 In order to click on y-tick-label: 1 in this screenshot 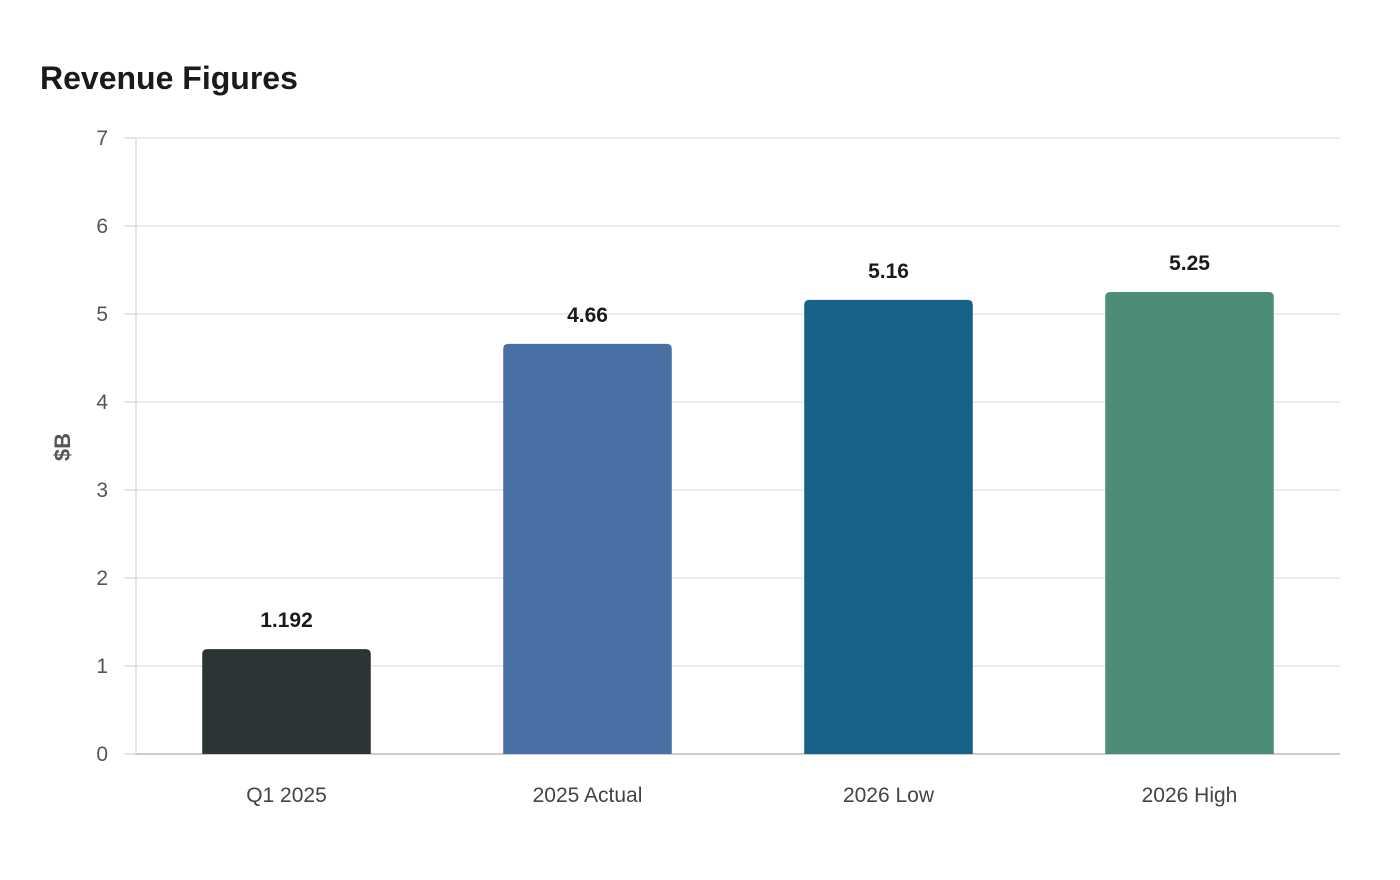, I will do `click(102, 666)`.